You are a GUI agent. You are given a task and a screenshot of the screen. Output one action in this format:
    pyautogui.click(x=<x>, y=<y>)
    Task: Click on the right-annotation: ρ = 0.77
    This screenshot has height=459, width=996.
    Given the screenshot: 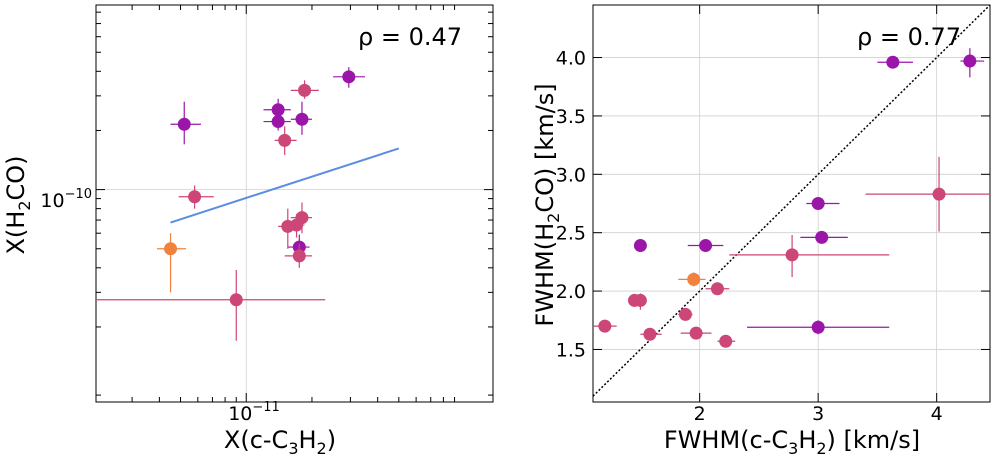 What is the action you would take?
    pyautogui.click(x=909, y=37)
    